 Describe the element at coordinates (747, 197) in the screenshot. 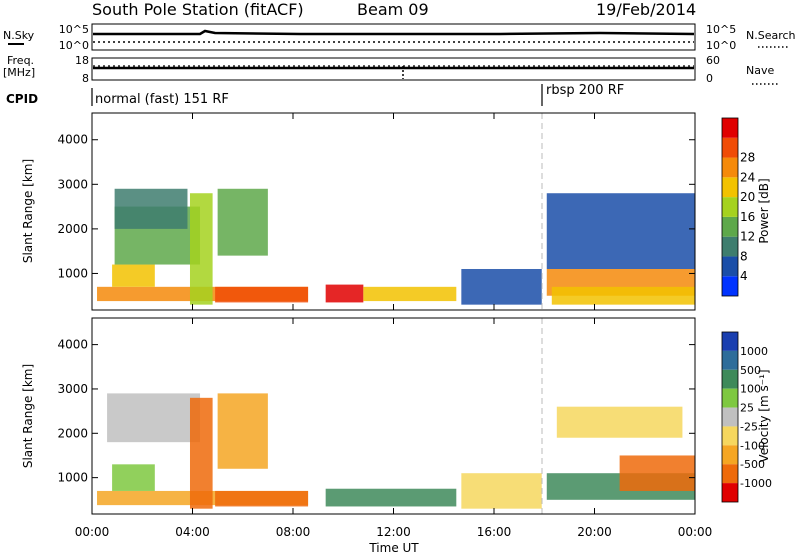

I see `colorbar-tick-label: 20` at that location.